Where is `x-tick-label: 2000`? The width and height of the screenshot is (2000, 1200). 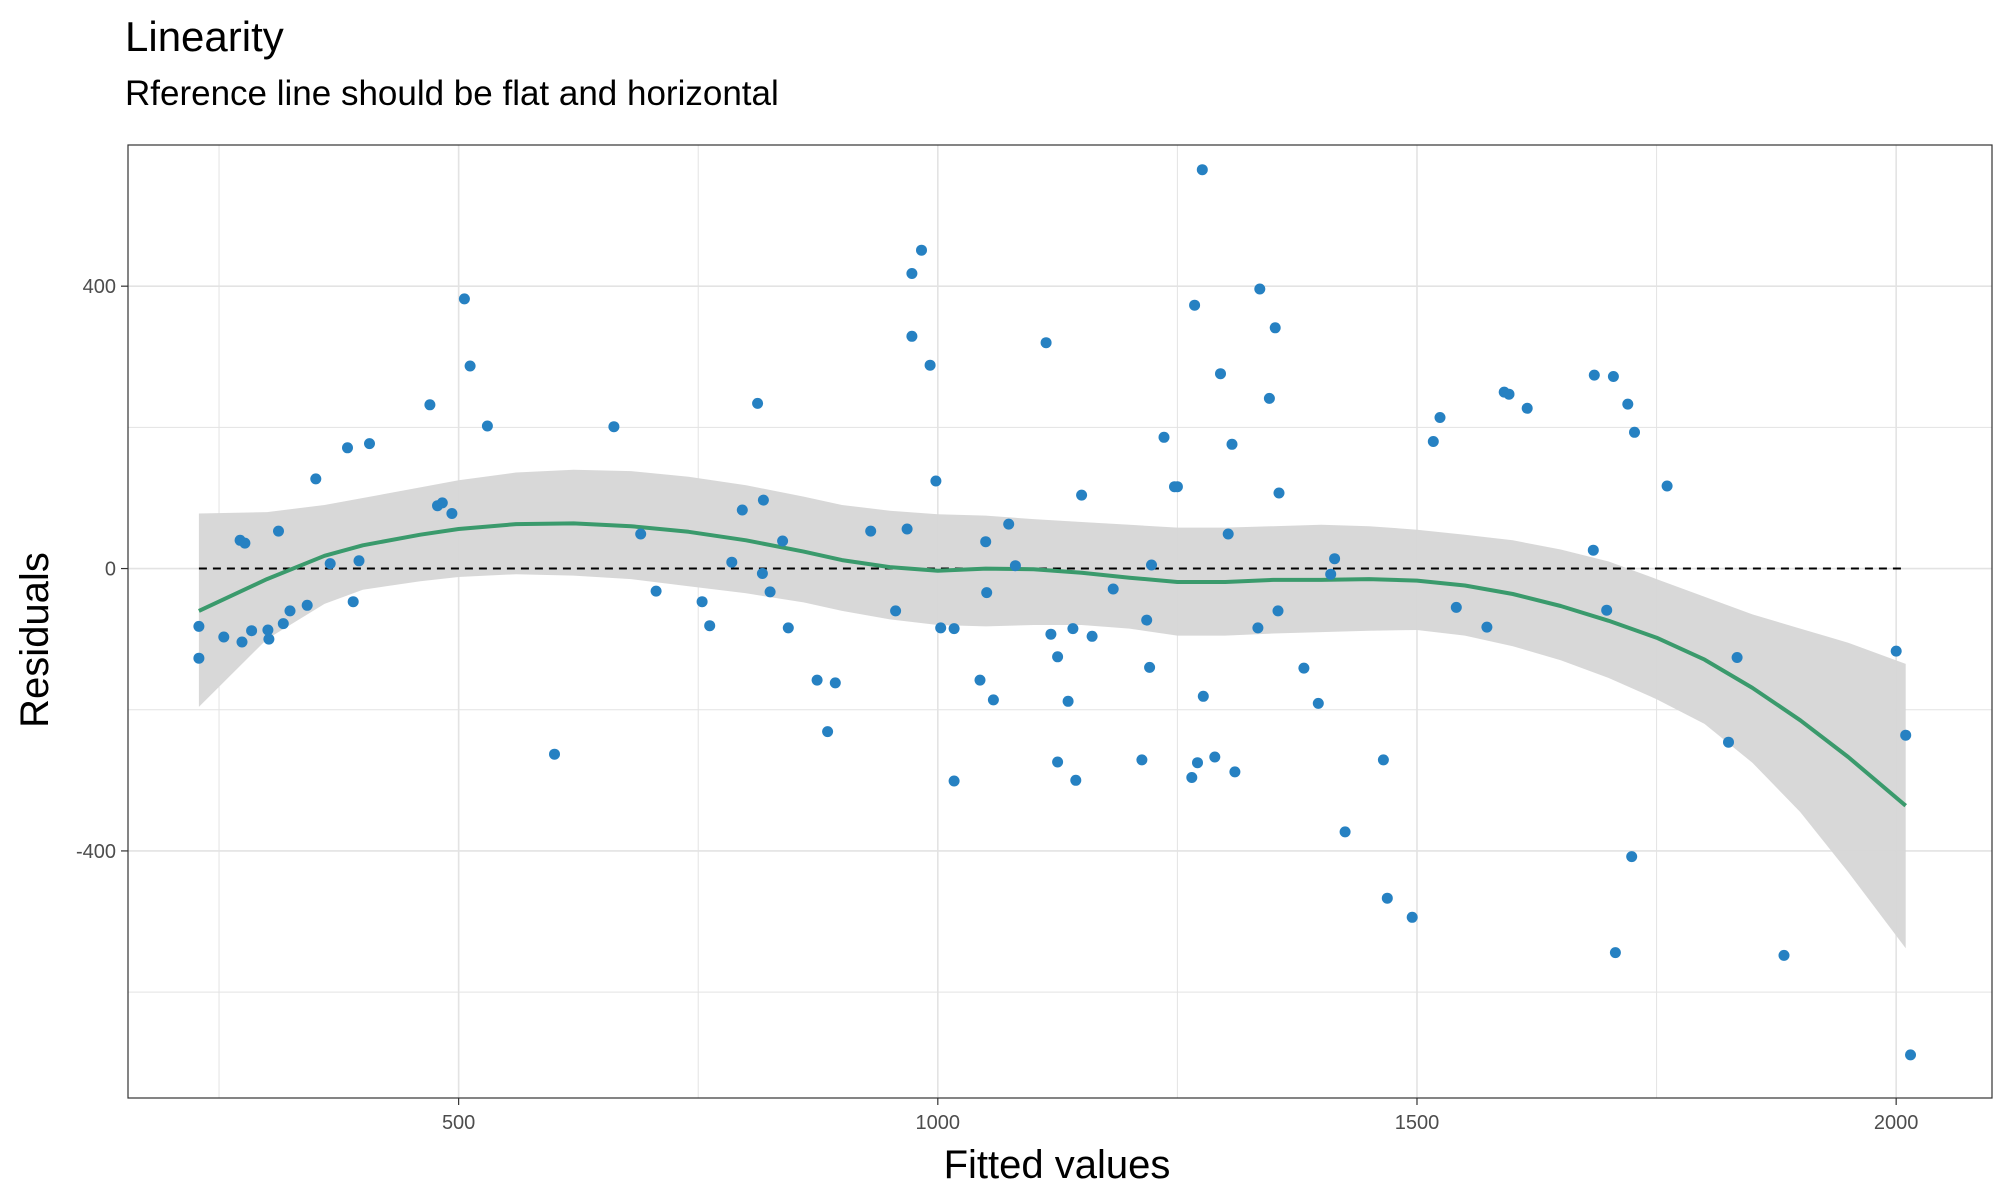
x-tick-label: 2000 is located at coordinates (1896, 1123).